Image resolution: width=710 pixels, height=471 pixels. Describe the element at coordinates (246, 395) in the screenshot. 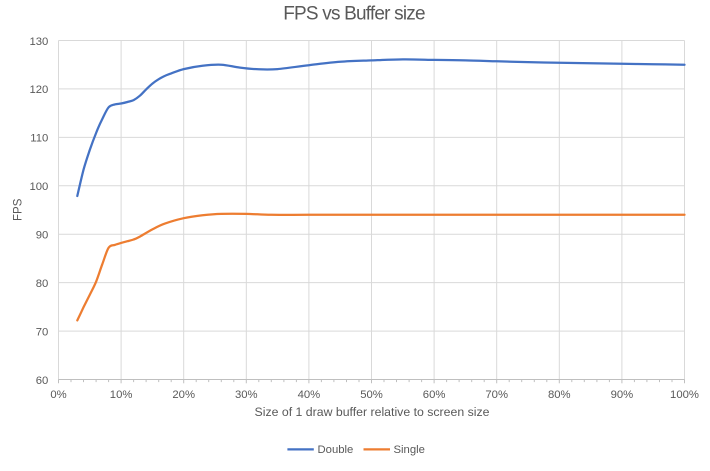

I see `svg-text: 30%` at that location.